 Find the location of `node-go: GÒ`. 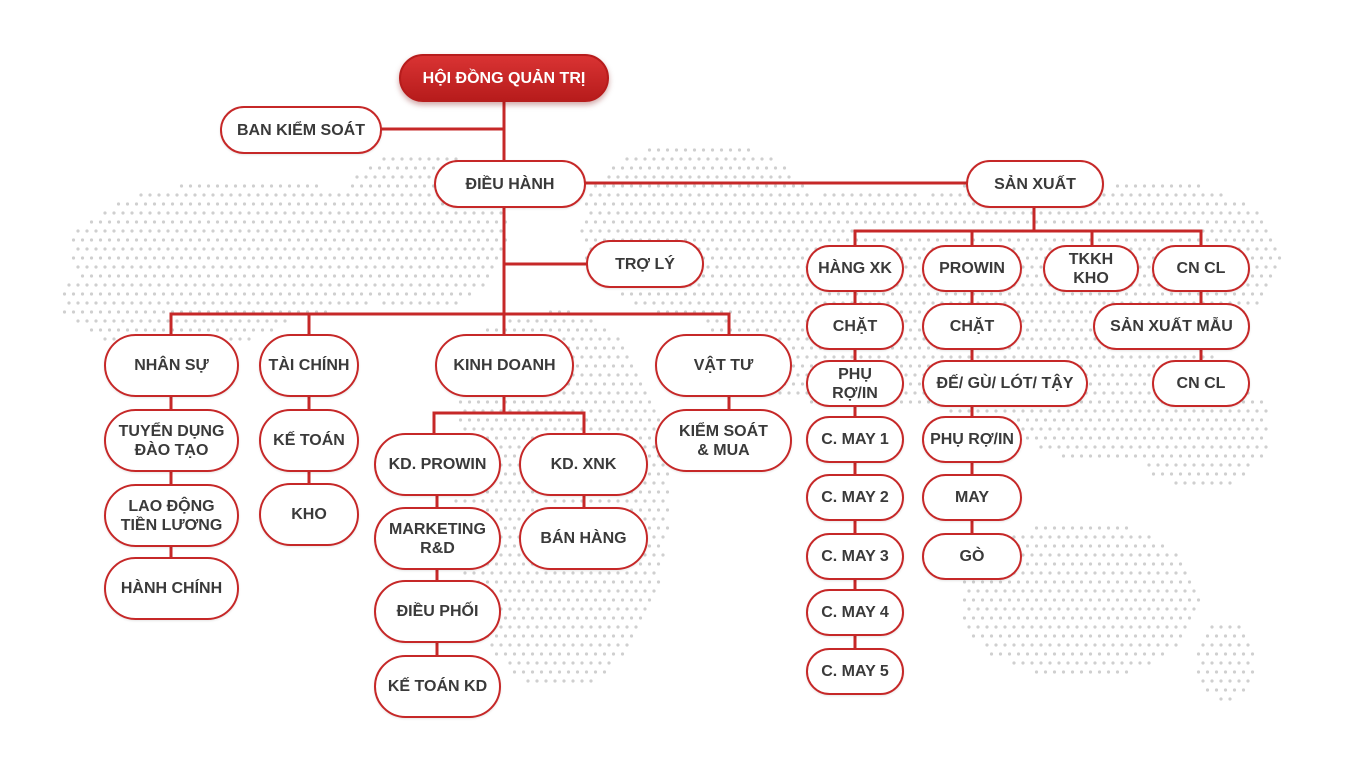

node-go: GÒ is located at coordinates (972, 556).